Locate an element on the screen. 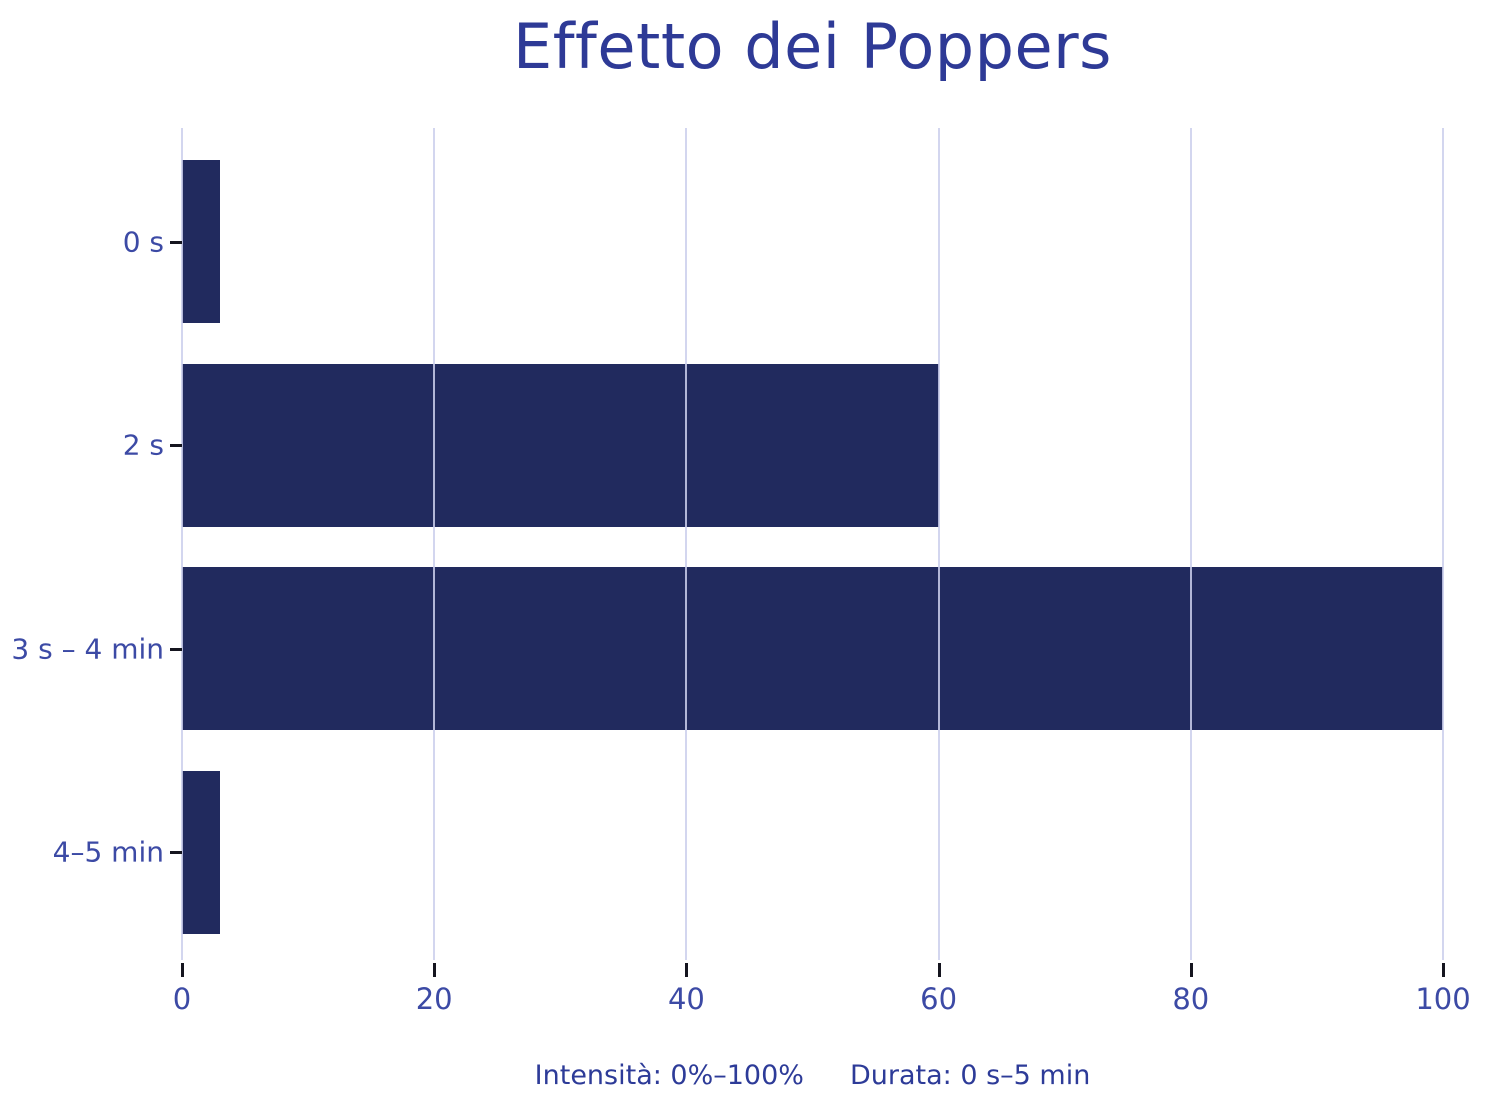 The width and height of the screenshot is (1500, 1114). x-tick-label-20: 20 is located at coordinates (434, 999).